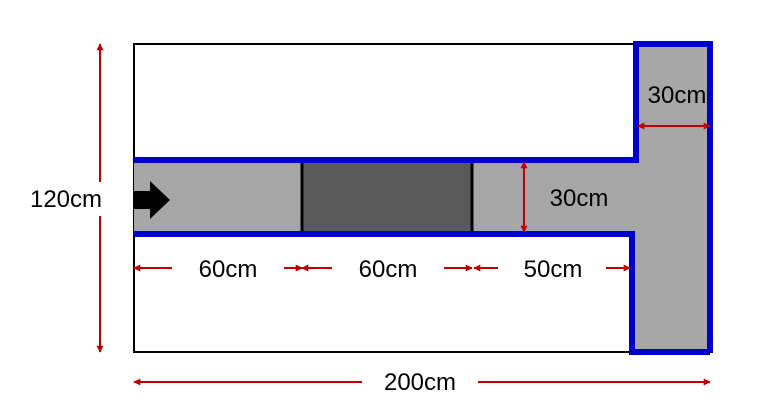  Describe the element at coordinates (388, 269) in the screenshot. I see `segment-2-label: 60cm` at that location.